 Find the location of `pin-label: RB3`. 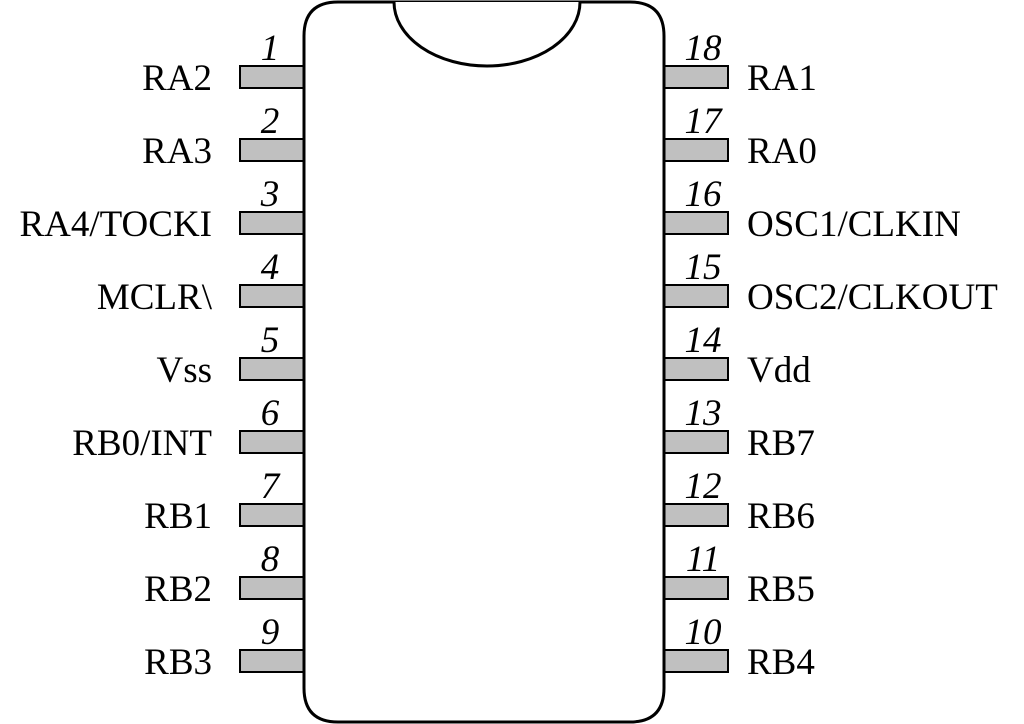

pin-label: RB3 is located at coordinates (178, 662).